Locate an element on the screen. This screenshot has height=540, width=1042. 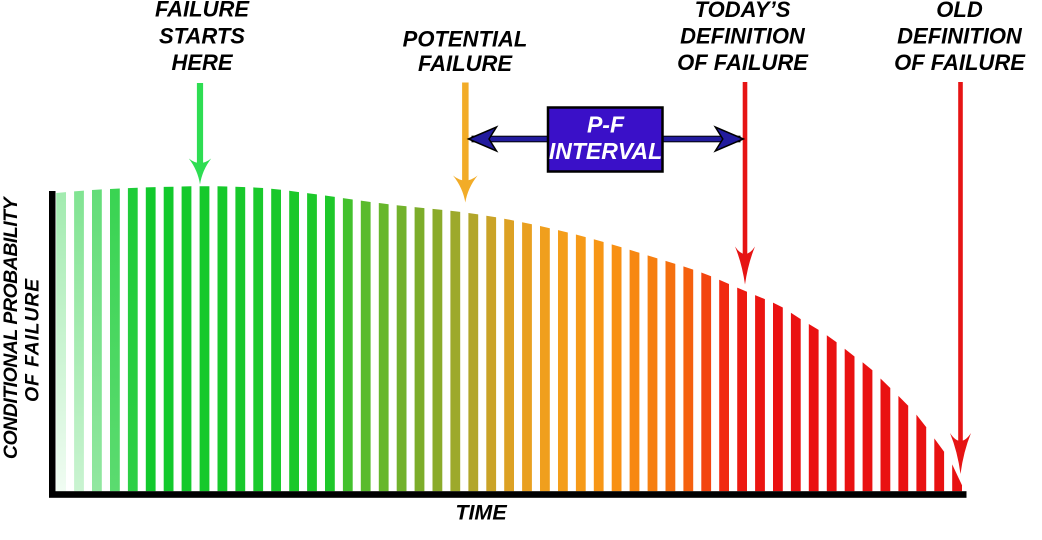
svg-text: TIME is located at coordinates (481, 513).